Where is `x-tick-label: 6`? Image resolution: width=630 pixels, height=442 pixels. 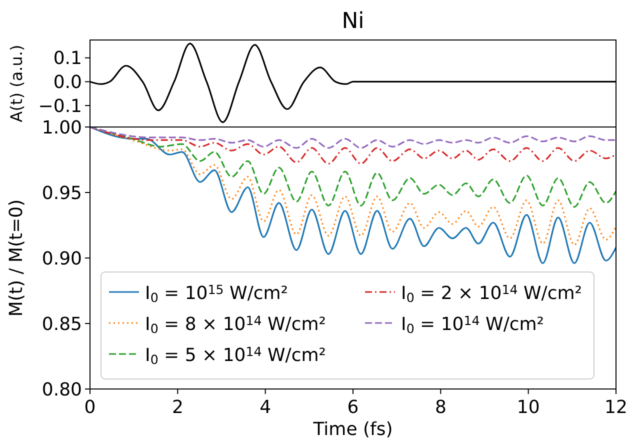 x-tick-label: 6 is located at coordinates (353, 407).